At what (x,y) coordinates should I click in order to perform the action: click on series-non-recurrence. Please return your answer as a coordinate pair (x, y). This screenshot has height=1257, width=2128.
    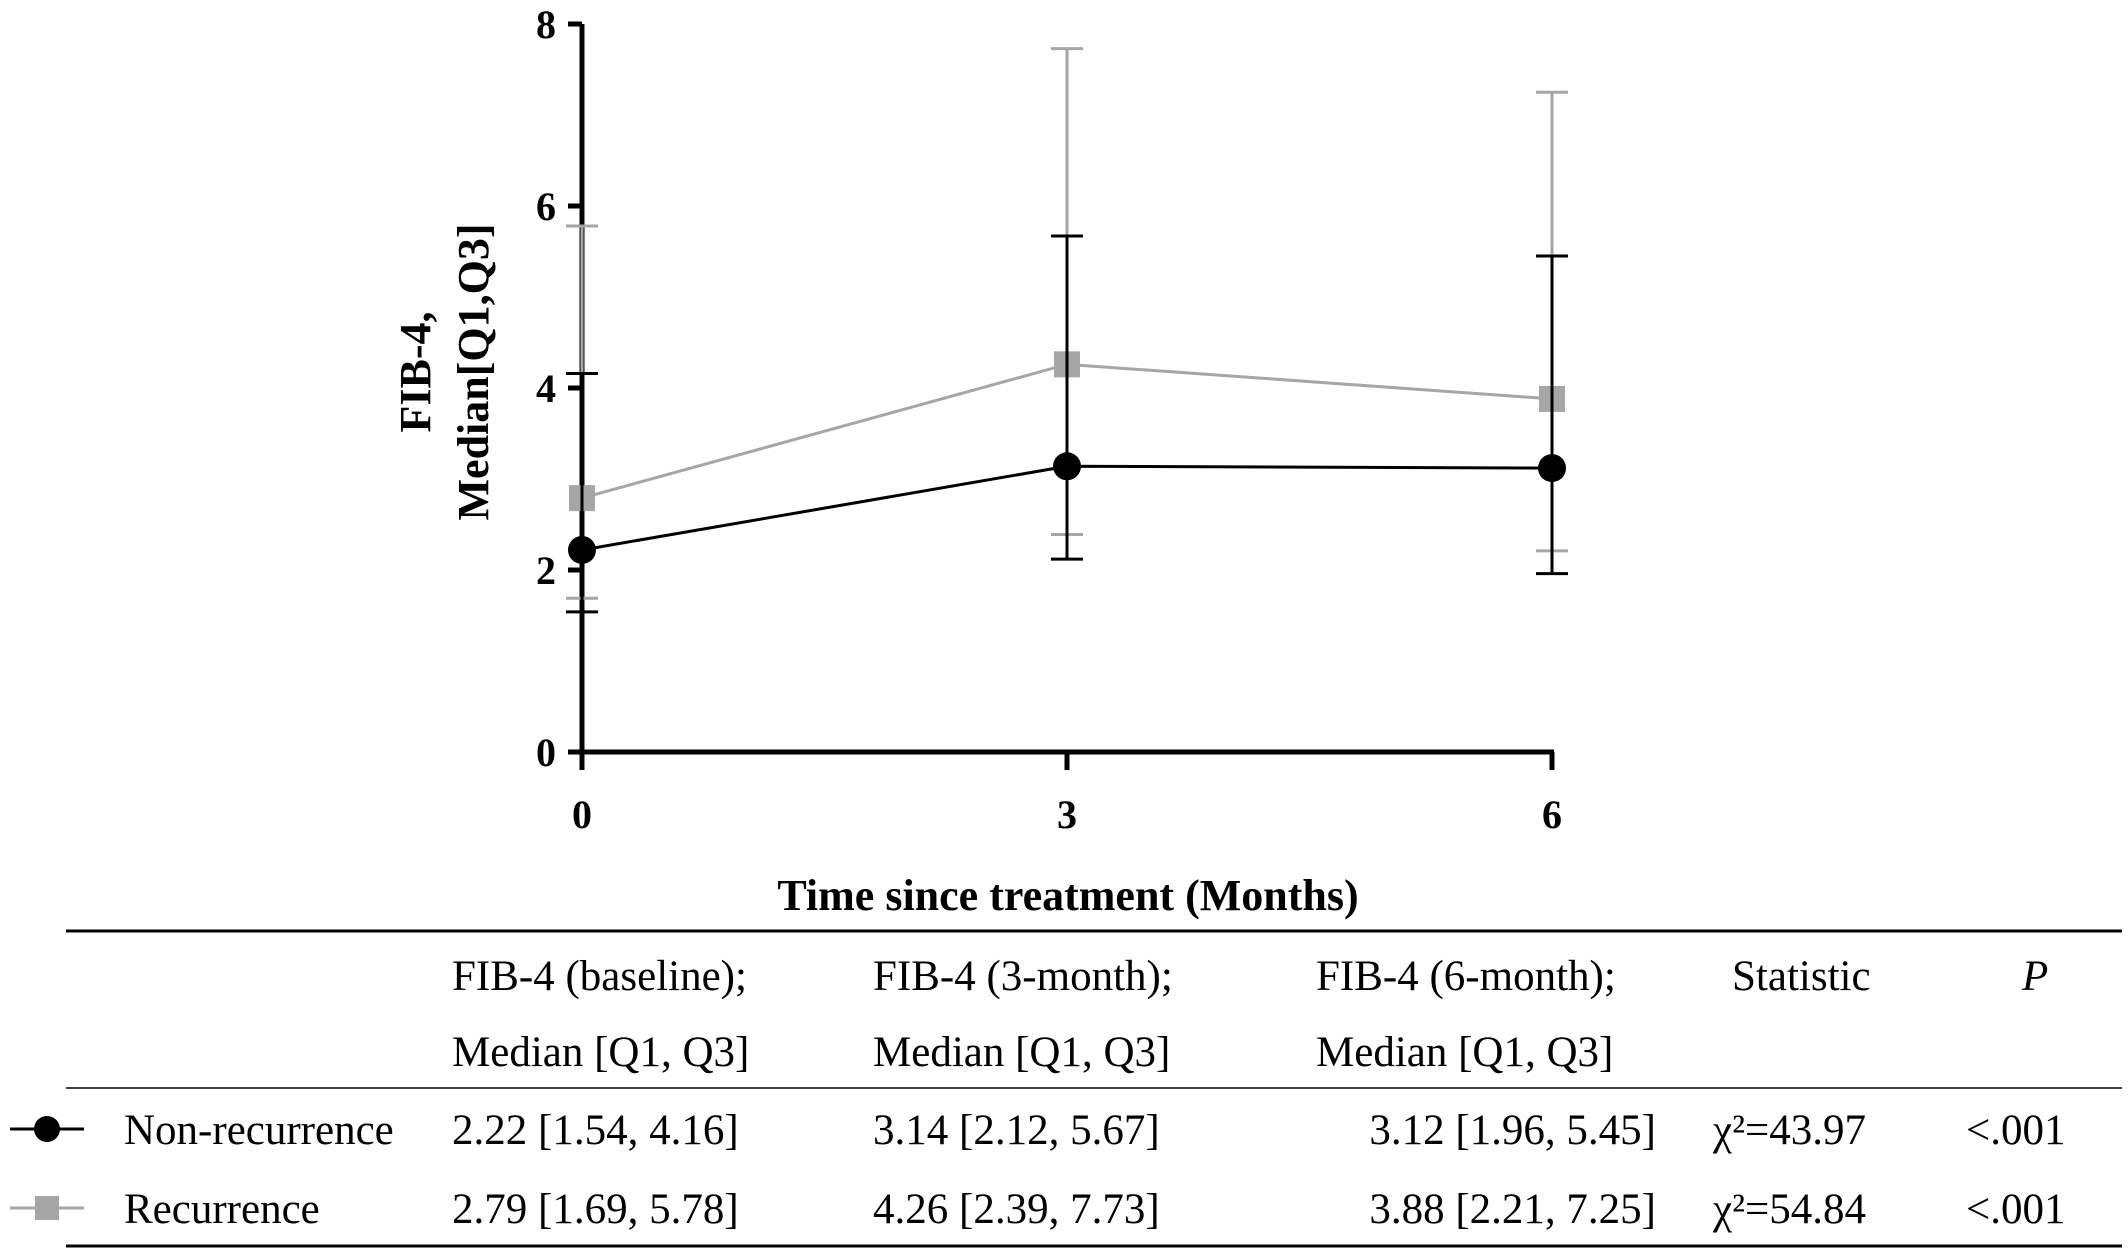
    Looking at the image, I should click on (1067, 424).